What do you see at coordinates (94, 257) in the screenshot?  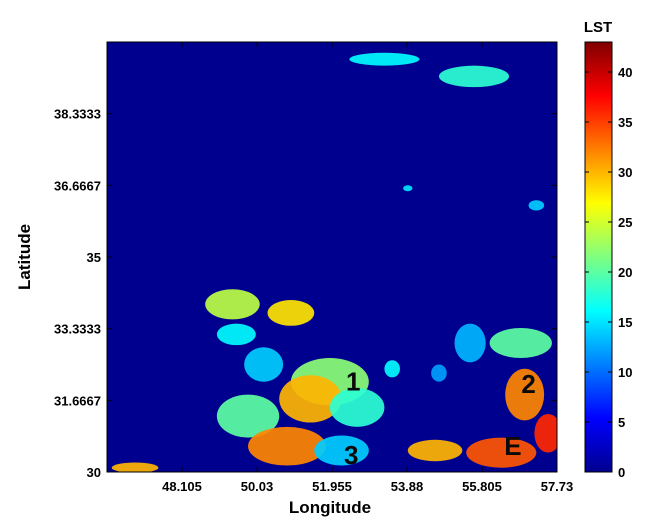 I see `y-tick-label: 35` at bounding box center [94, 257].